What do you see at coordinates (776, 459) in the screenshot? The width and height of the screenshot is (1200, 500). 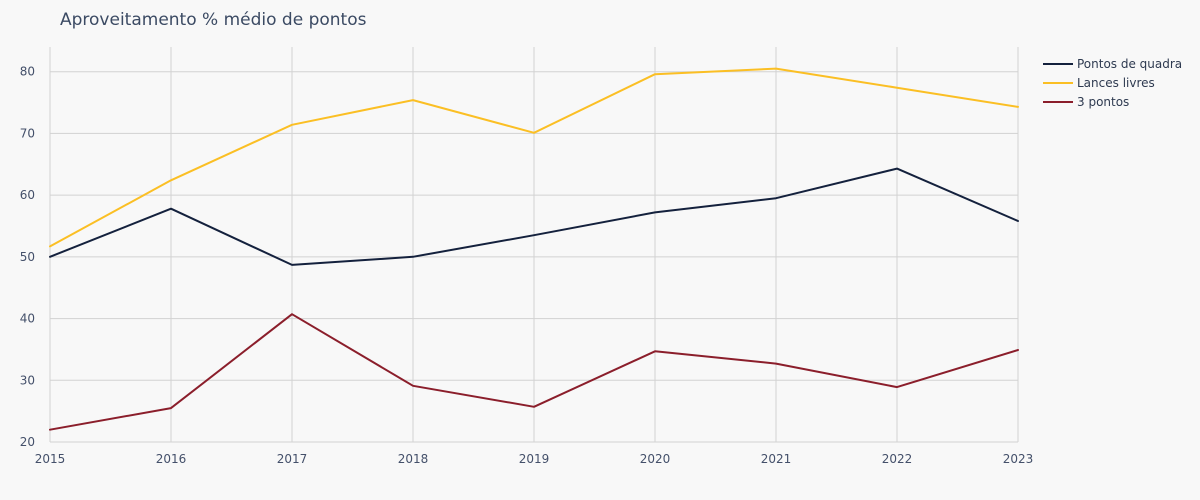 I see `x-tick-label: 2021` at bounding box center [776, 459].